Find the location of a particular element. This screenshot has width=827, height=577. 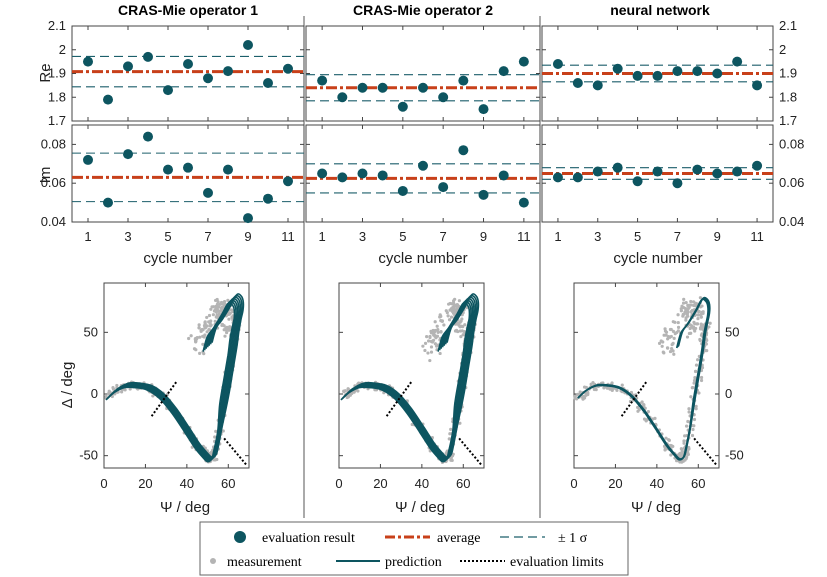

y-tick-label: 1.7 is located at coordinates (788, 120).